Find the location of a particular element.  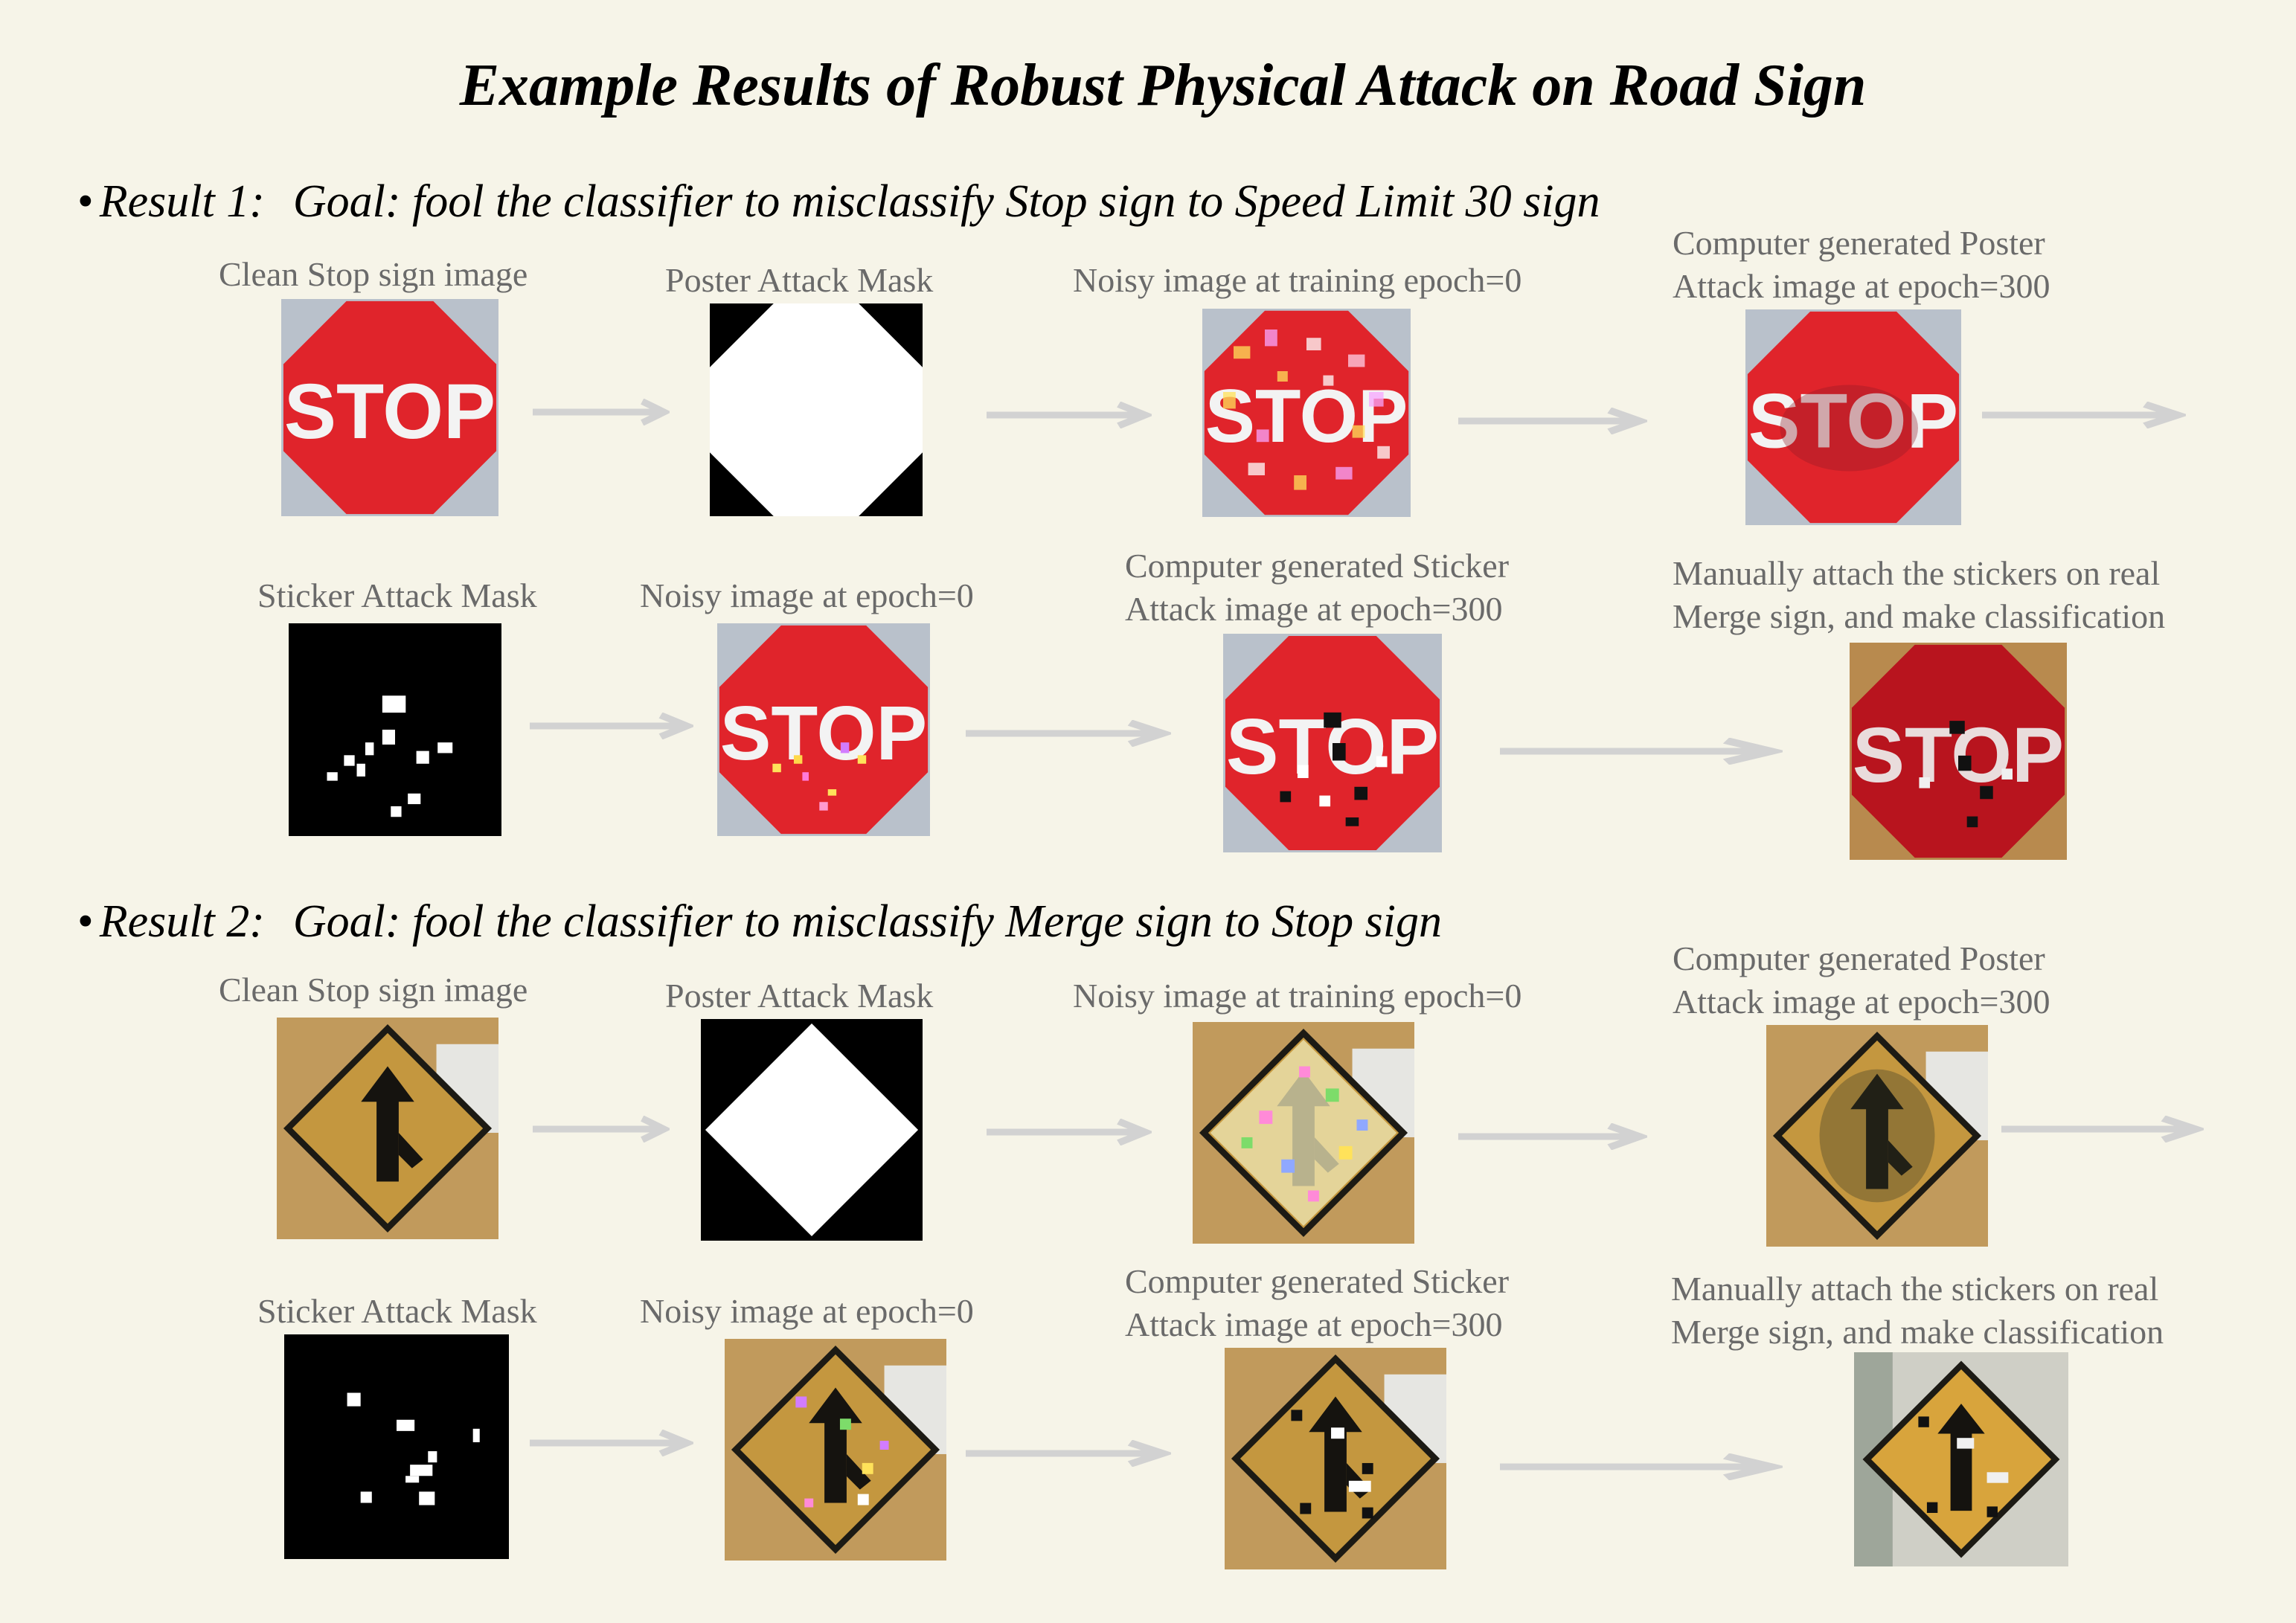

clean-stop-image is located at coordinates (389, 408).